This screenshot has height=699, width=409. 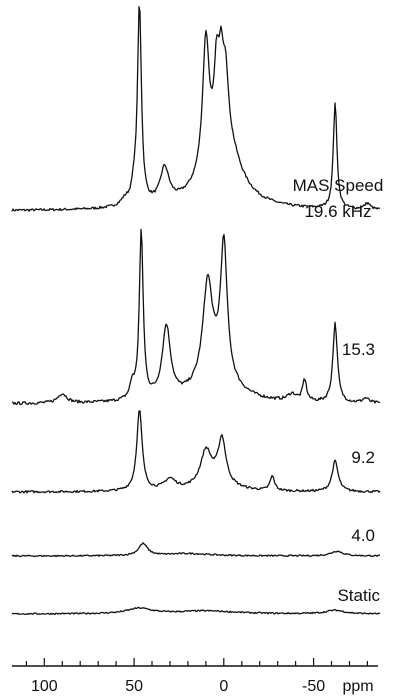 What do you see at coordinates (134, 686) in the screenshot?
I see `x-tick-label: 50` at bounding box center [134, 686].